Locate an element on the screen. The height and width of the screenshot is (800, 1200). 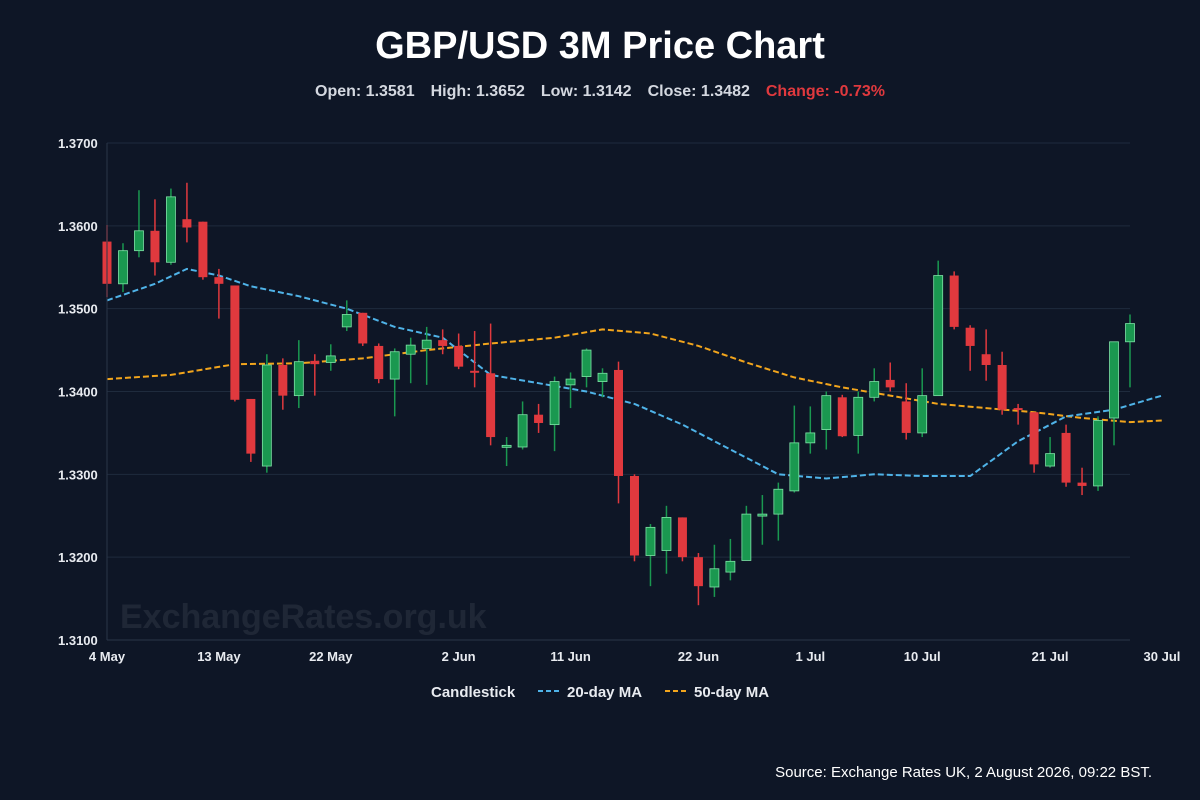
x-tick-label: 22 May is located at coordinates (331, 656).